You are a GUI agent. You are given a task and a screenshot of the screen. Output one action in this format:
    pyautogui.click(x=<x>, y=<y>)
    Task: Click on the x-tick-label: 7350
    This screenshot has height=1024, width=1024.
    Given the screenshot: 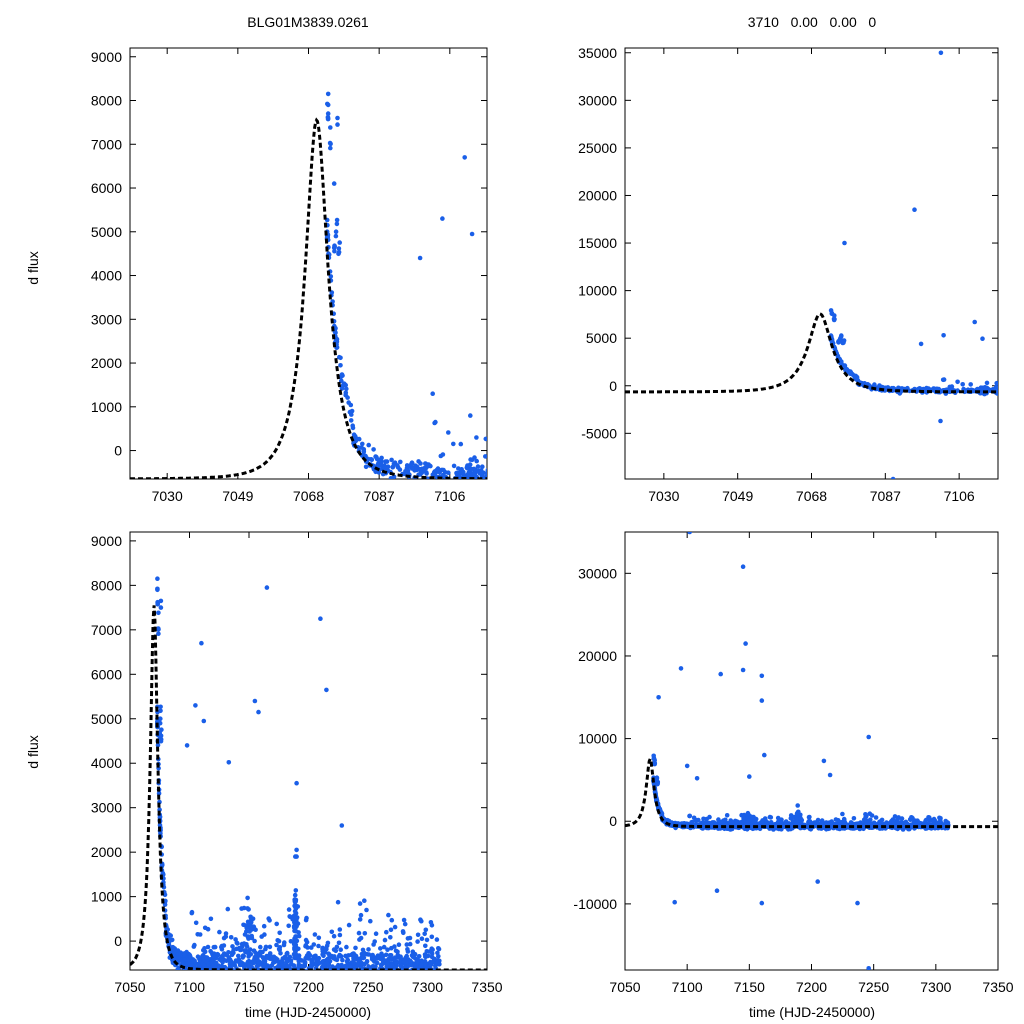 What is the action you would take?
    pyautogui.click(x=486, y=987)
    